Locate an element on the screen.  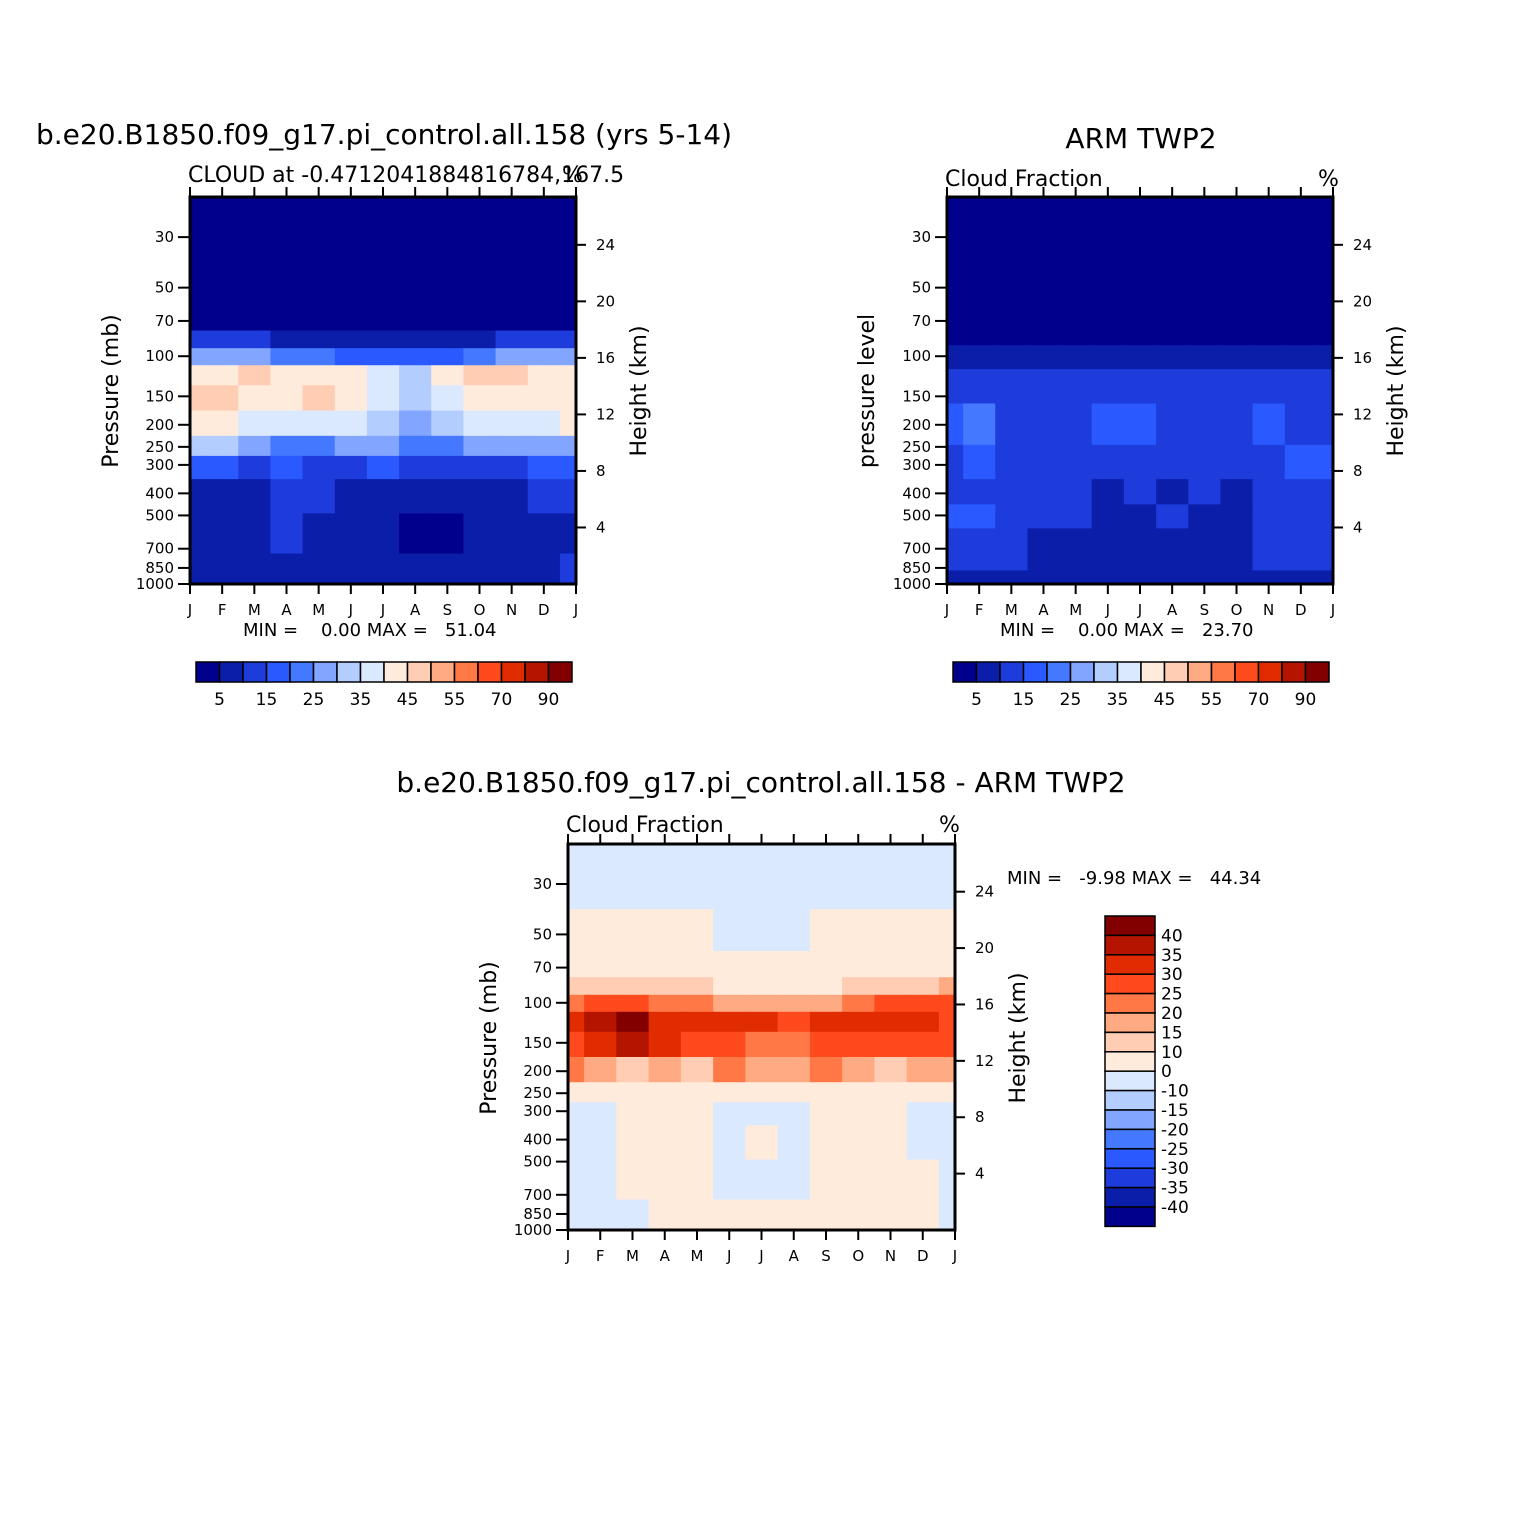
model-y2tick-label: 24 is located at coordinates (605, 245).